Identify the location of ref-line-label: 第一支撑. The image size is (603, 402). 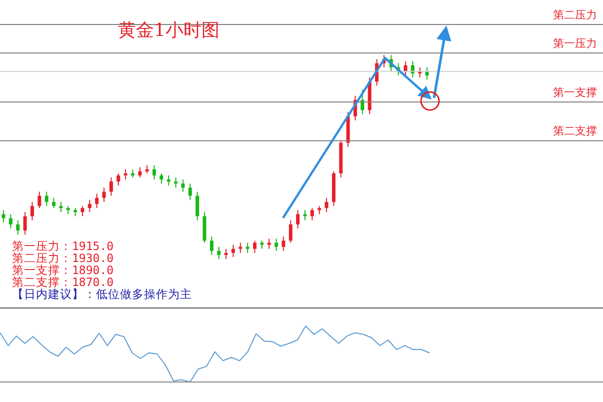
(575, 92).